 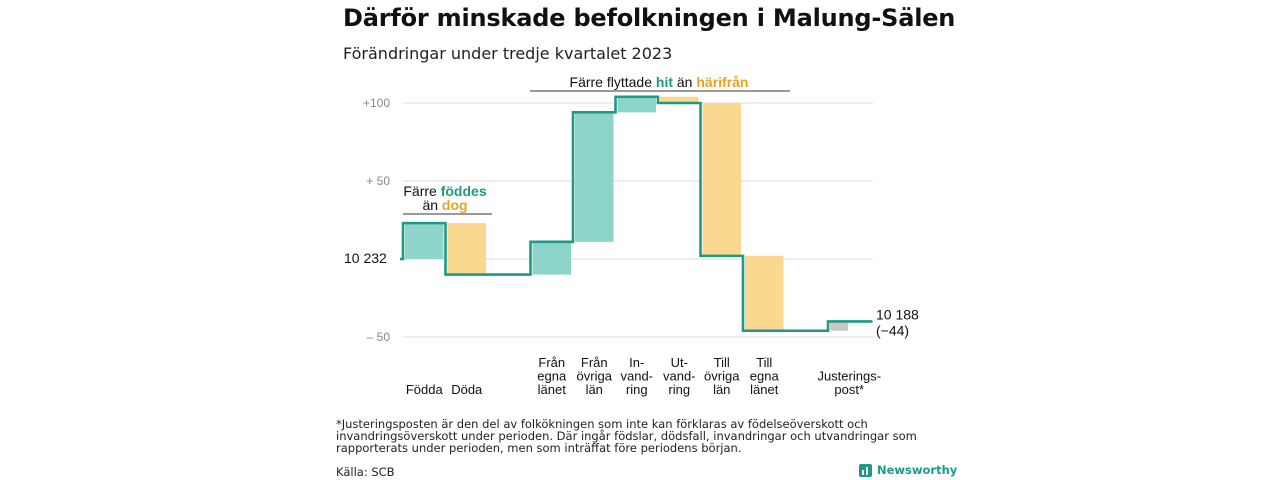 I want to click on y-tick-label: – 50, so click(x=379, y=337).